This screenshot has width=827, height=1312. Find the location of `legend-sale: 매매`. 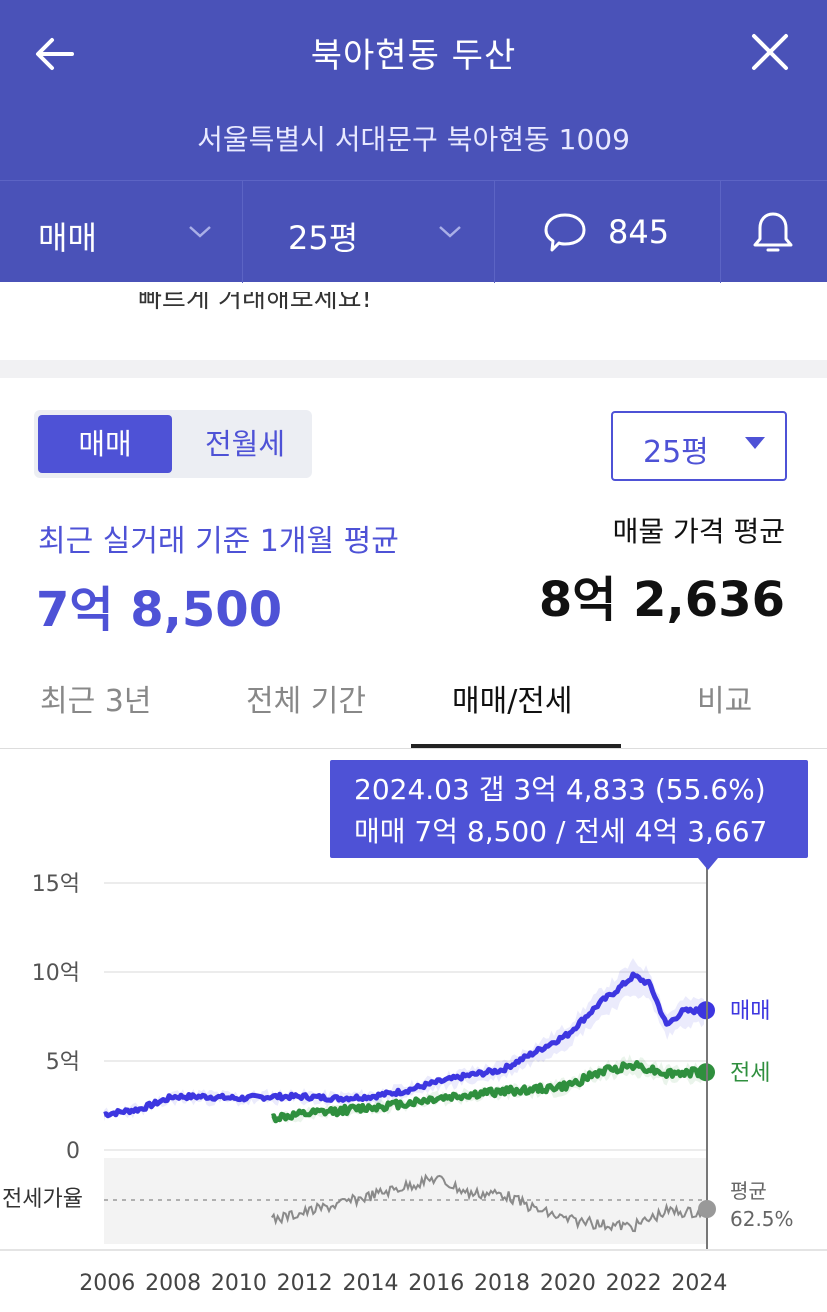

legend-sale: 매매 is located at coordinates (750, 1011).